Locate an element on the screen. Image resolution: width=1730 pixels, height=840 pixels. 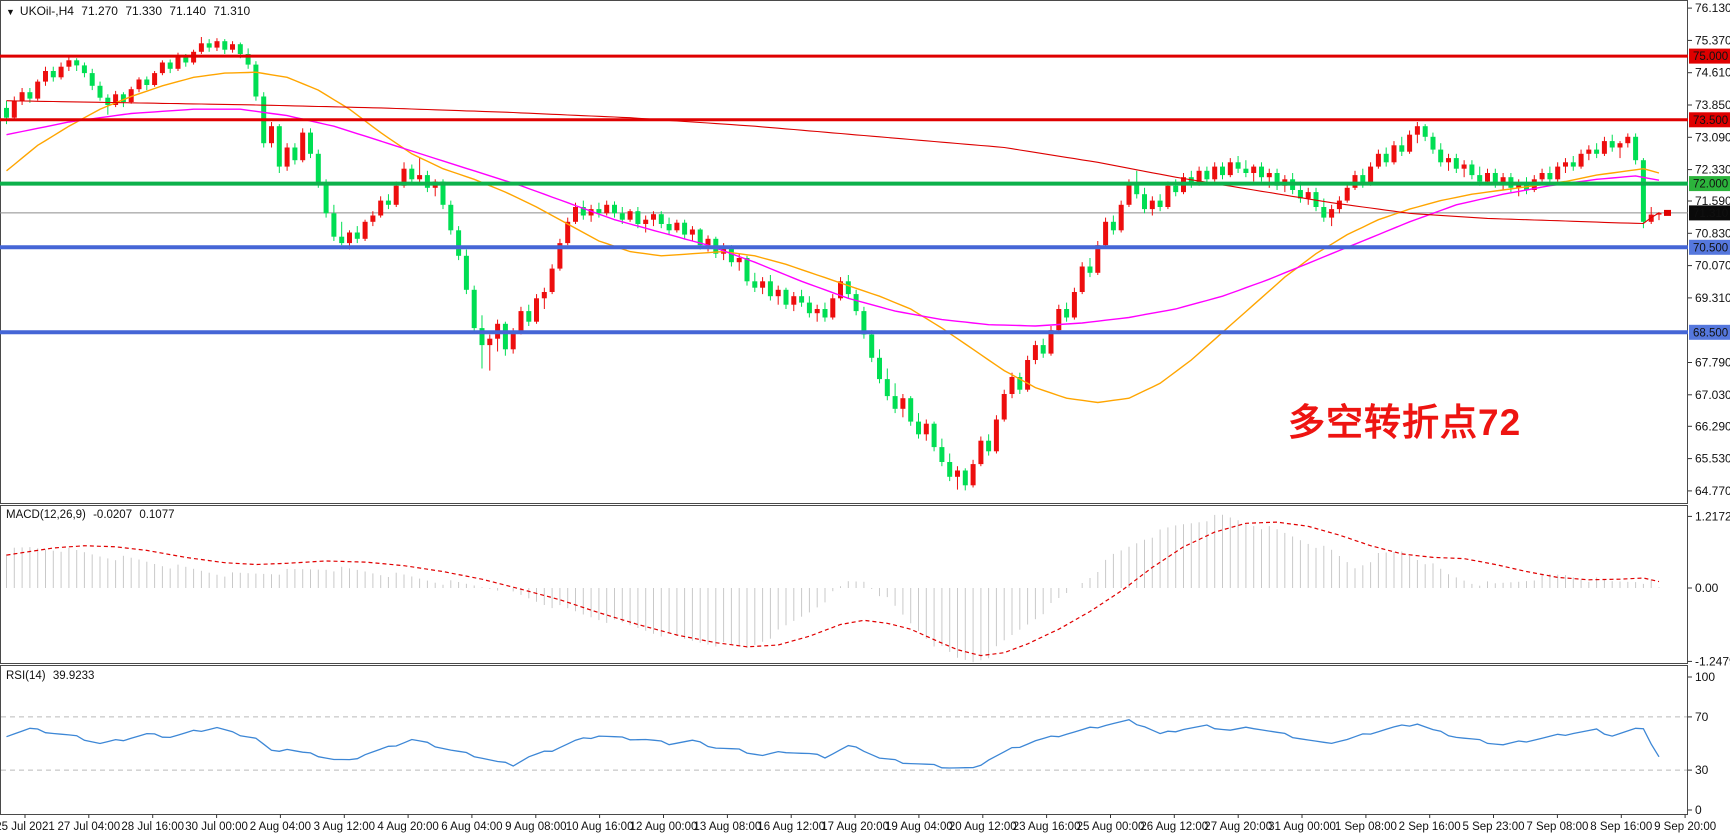
svg-text: 75.000 is located at coordinates (1710, 57).